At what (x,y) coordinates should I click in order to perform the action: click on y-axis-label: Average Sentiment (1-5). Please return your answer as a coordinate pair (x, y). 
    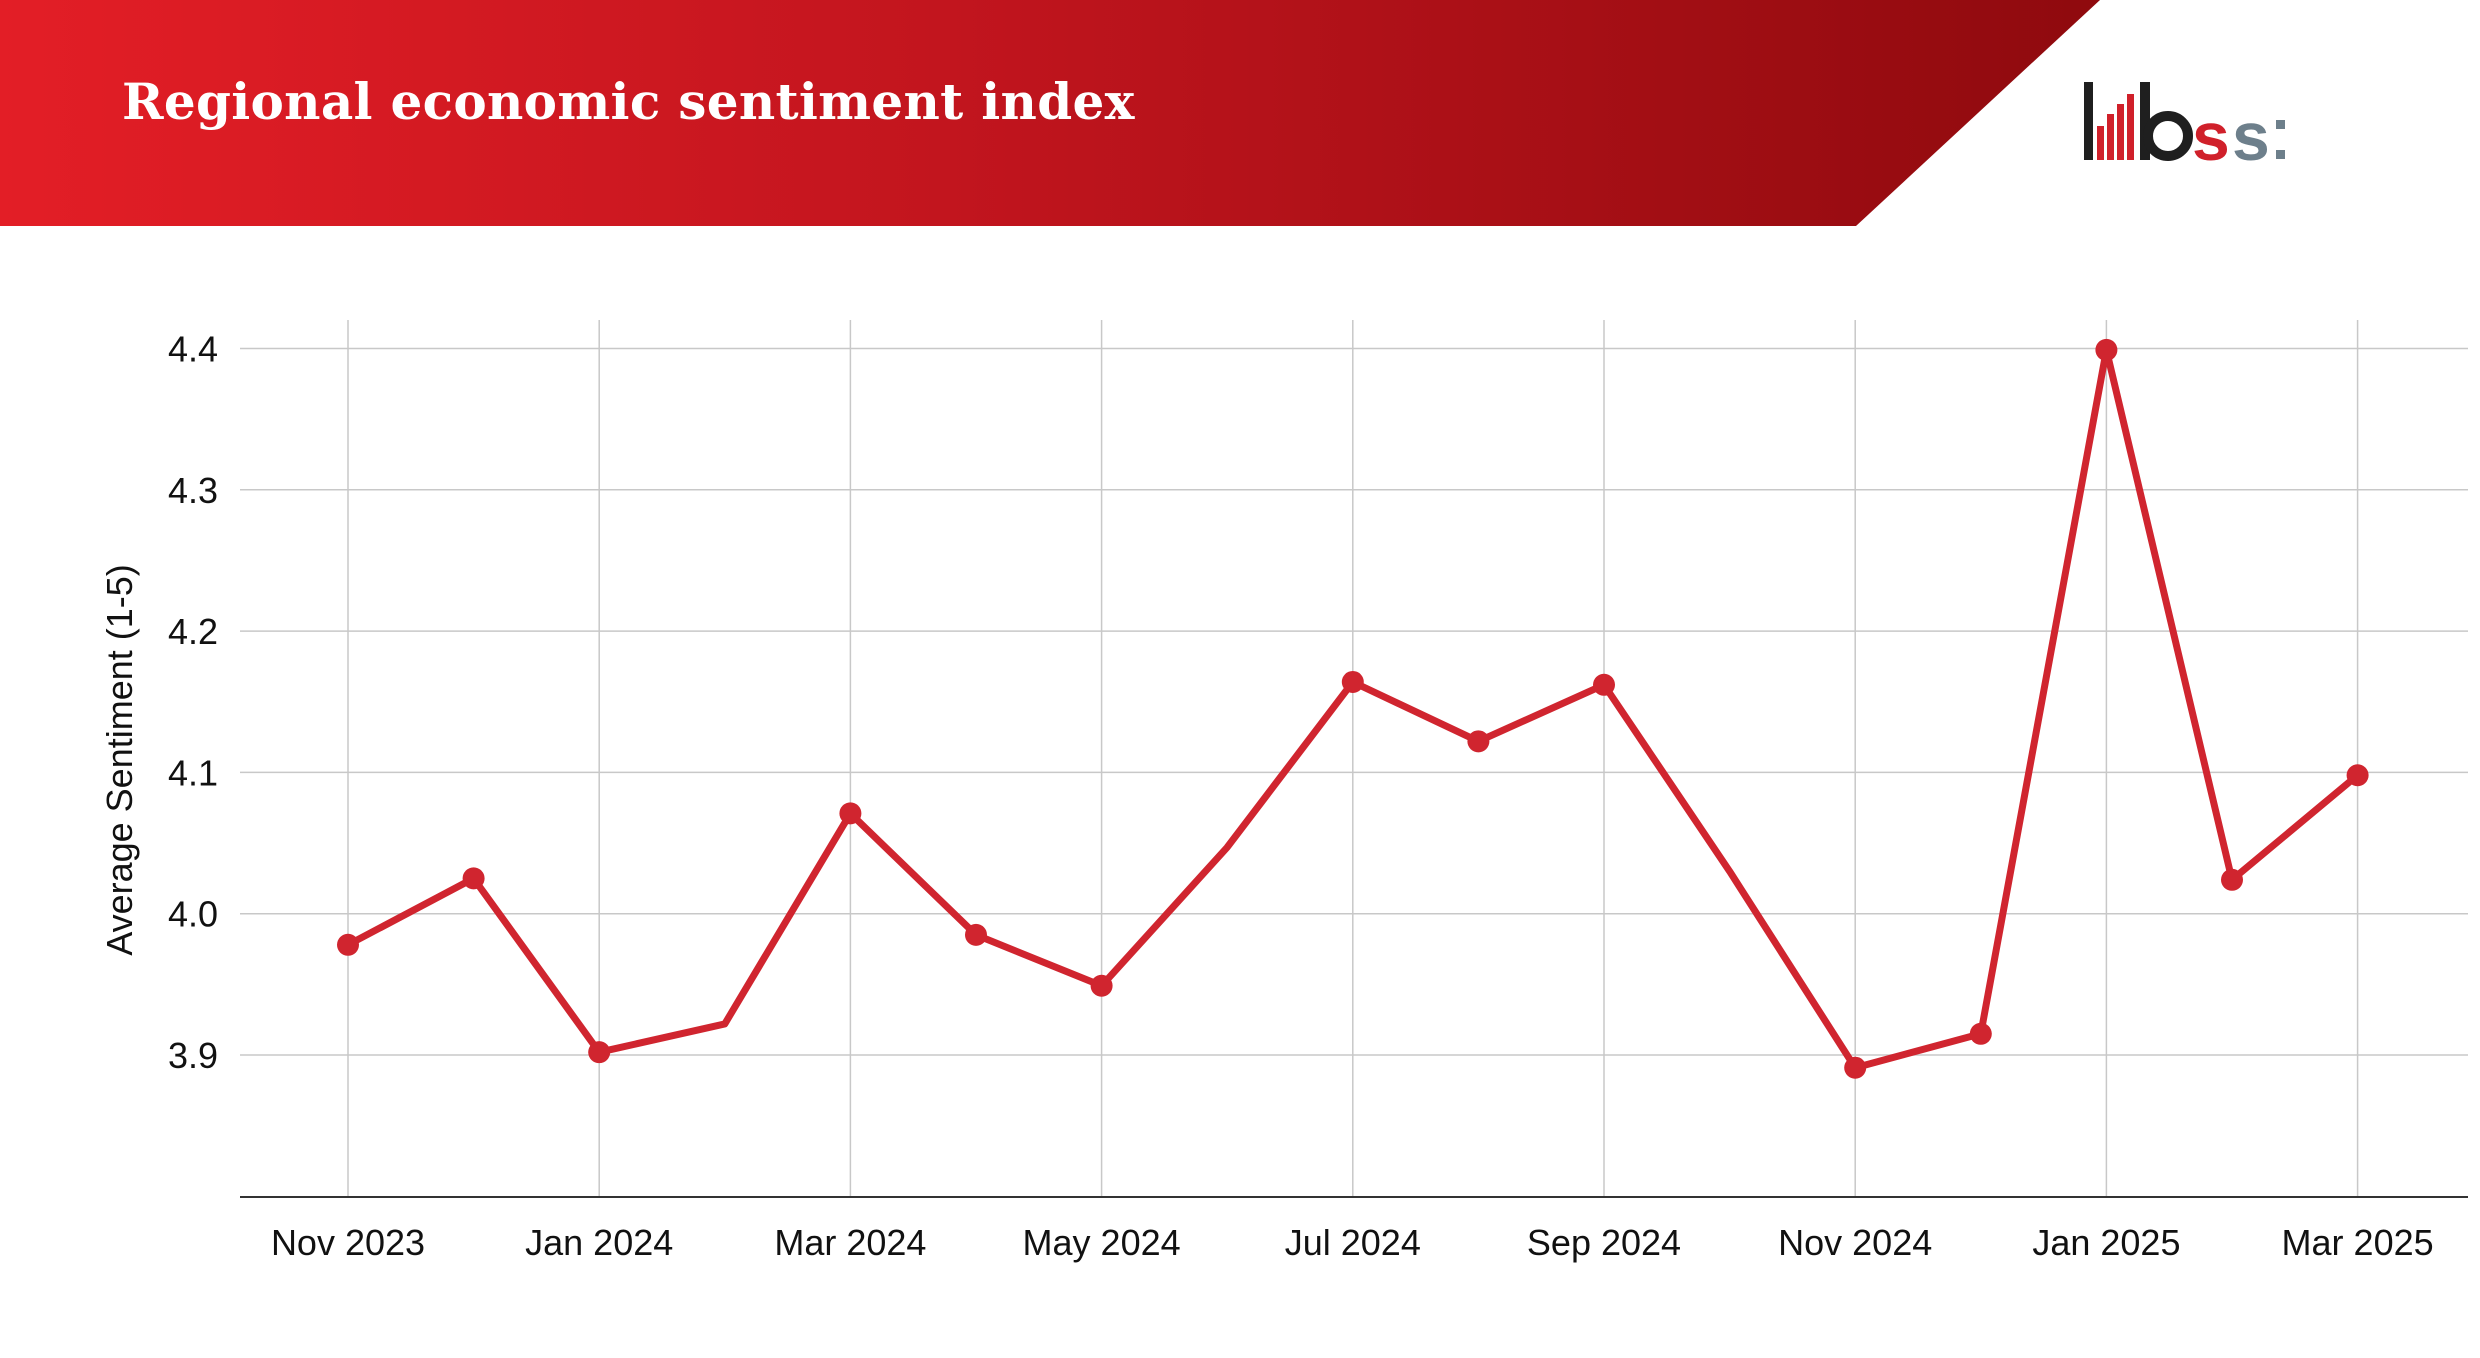
    Looking at the image, I should click on (119, 760).